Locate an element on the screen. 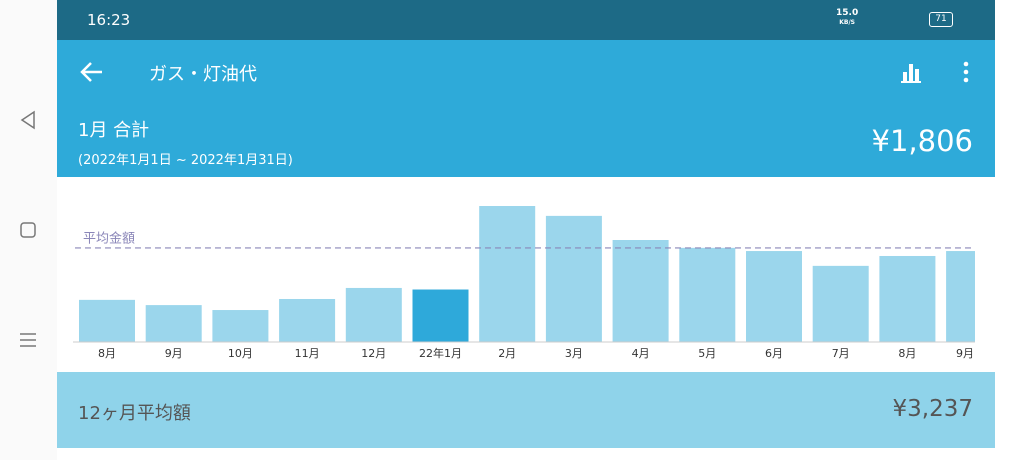 This screenshot has height=464, width=1024. nav-menu is located at coordinates (28, 340).